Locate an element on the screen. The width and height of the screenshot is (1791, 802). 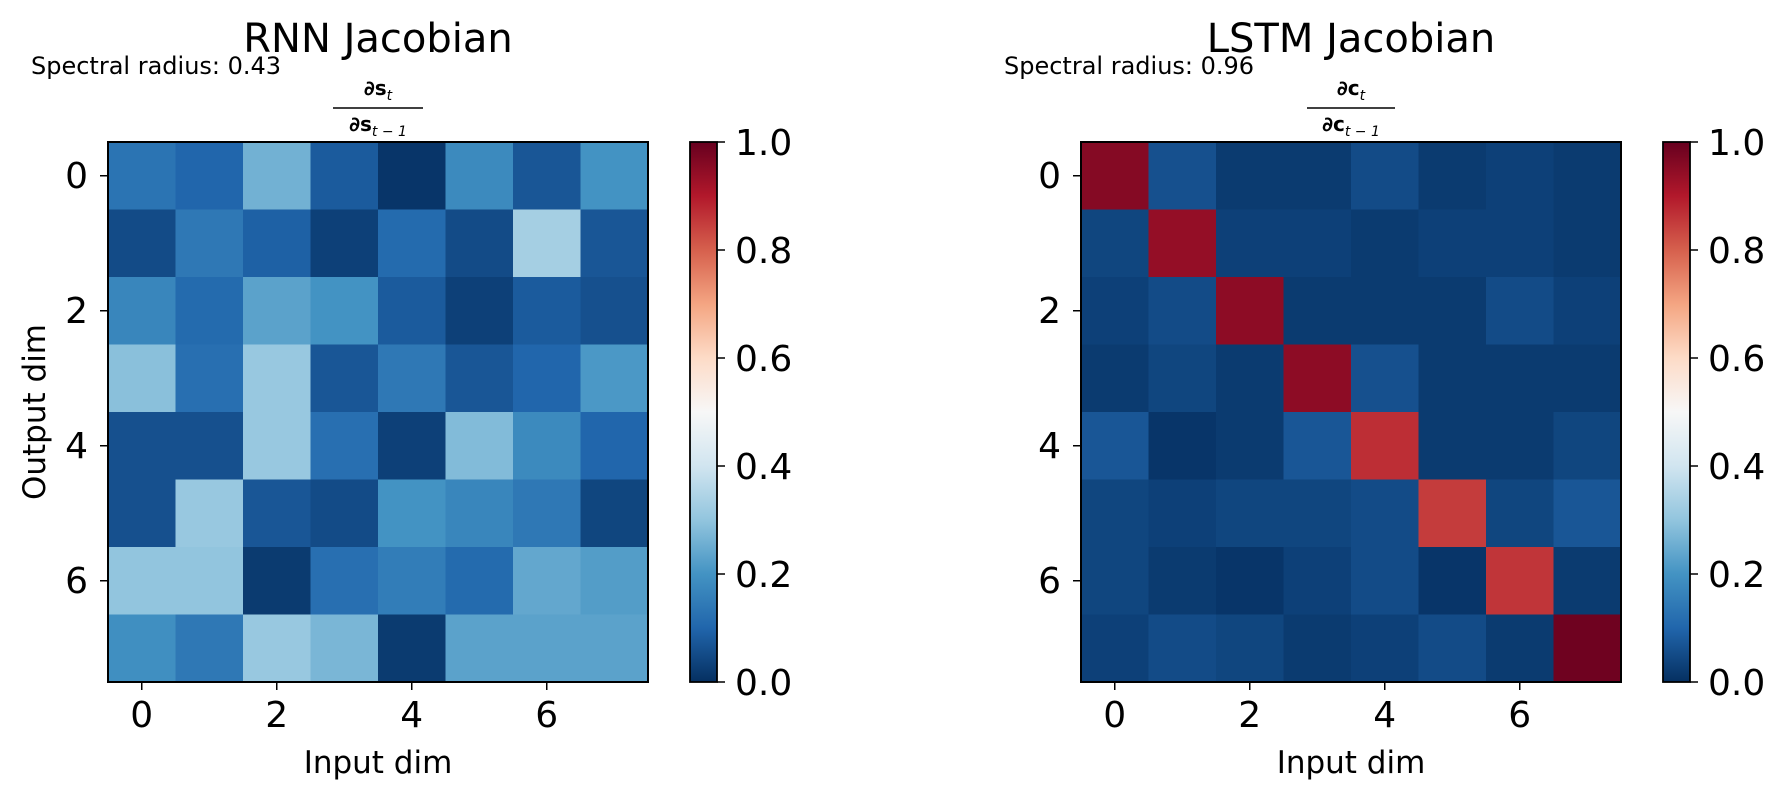
rnn-heatmap-cell-r0-c3 is located at coordinates (344, 176).